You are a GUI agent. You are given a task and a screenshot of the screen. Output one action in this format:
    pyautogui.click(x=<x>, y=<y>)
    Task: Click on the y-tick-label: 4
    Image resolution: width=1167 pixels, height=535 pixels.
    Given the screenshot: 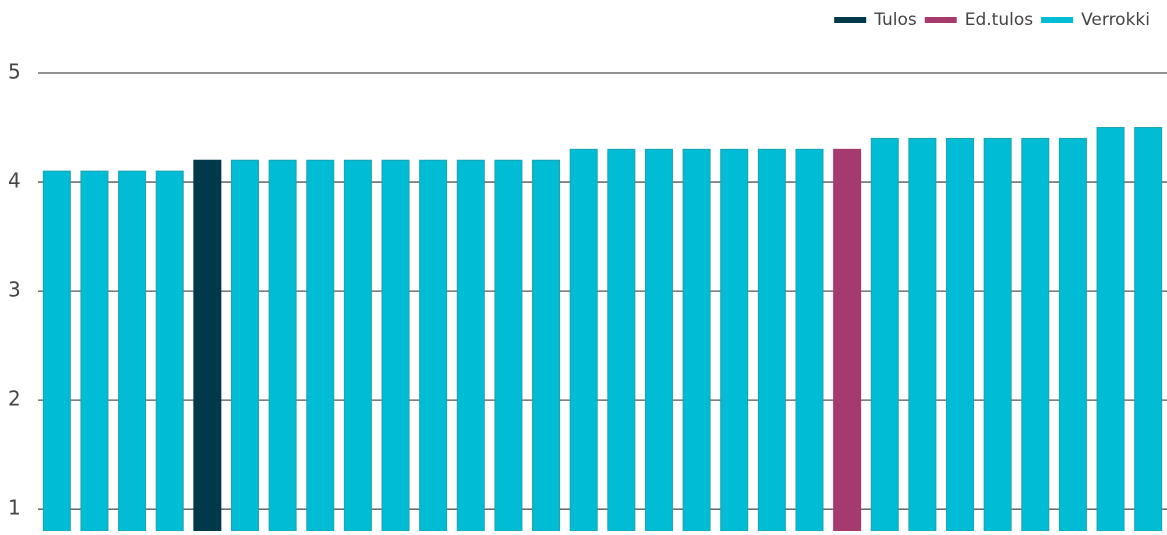 What is the action you would take?
    pyautogui.click(x=14, y=181)
    